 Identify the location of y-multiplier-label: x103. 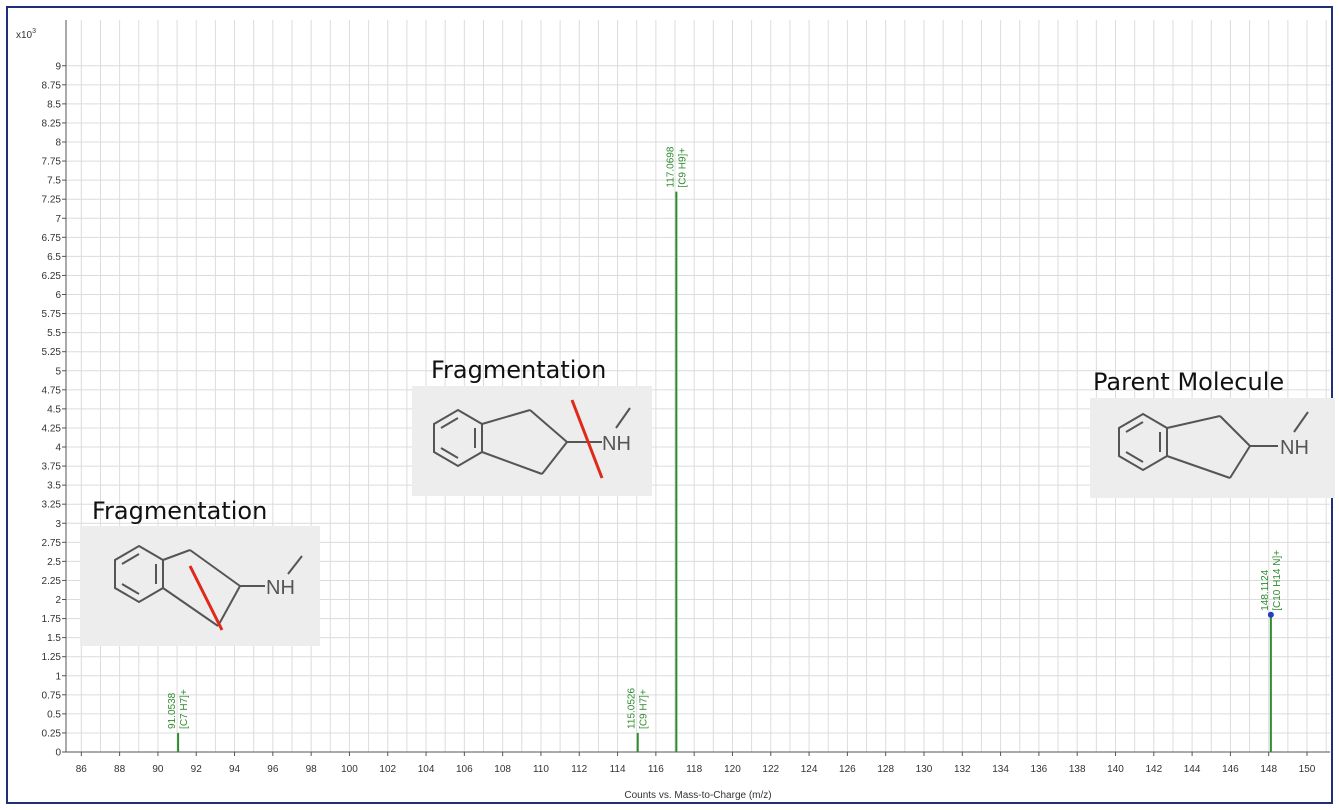
(26, 34).